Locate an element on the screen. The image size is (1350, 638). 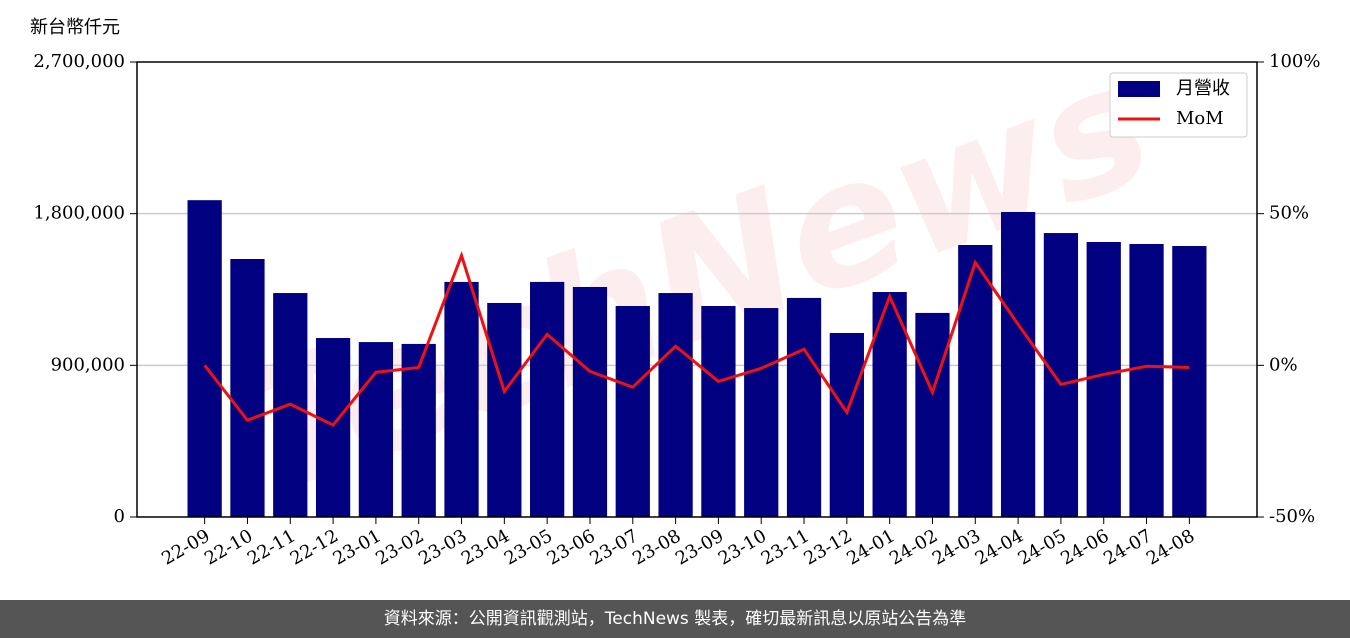
x-tick-label: 24-07 is located at coordinates (1127, 547).